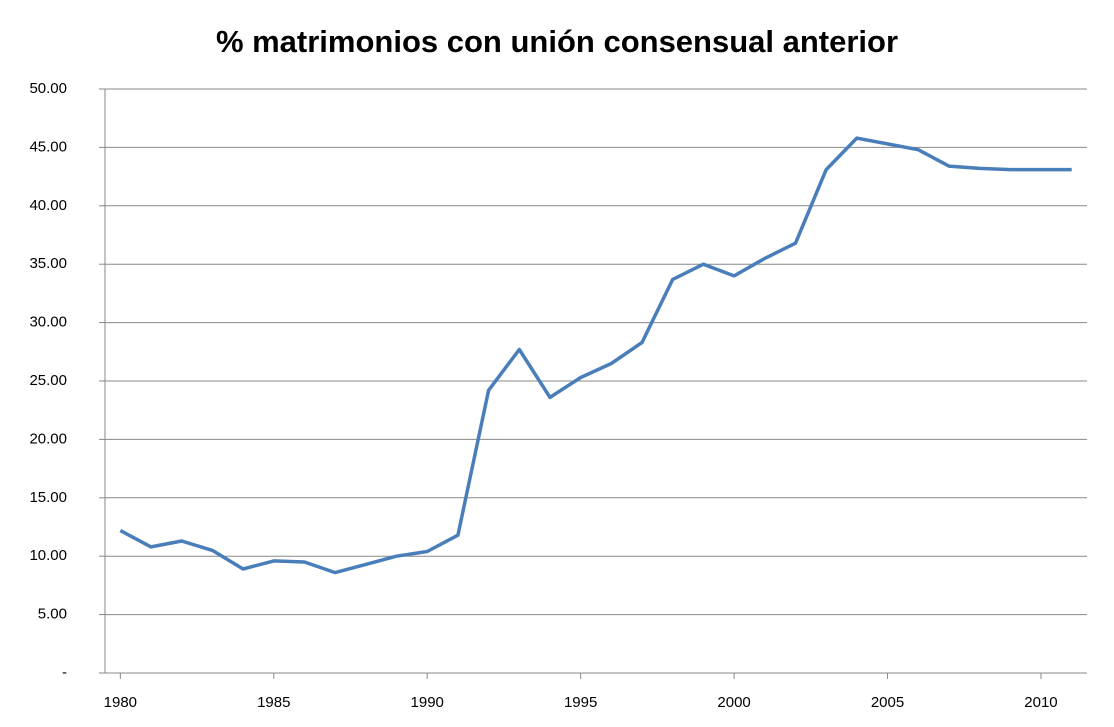  What do you see at coordinates (48, 205) in the screenshot?
I see `y-tick-label: 40.00` at bounding box center [48, 205].